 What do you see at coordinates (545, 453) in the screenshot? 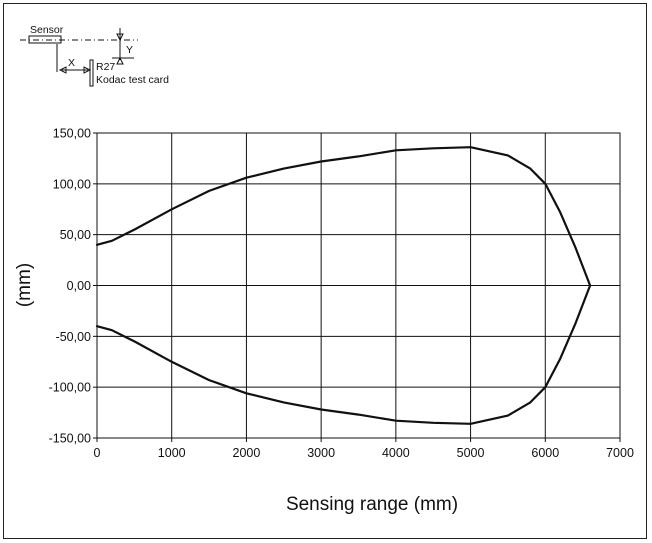
I see `x-tick-label: 6000` at bounding box center [545, 453].